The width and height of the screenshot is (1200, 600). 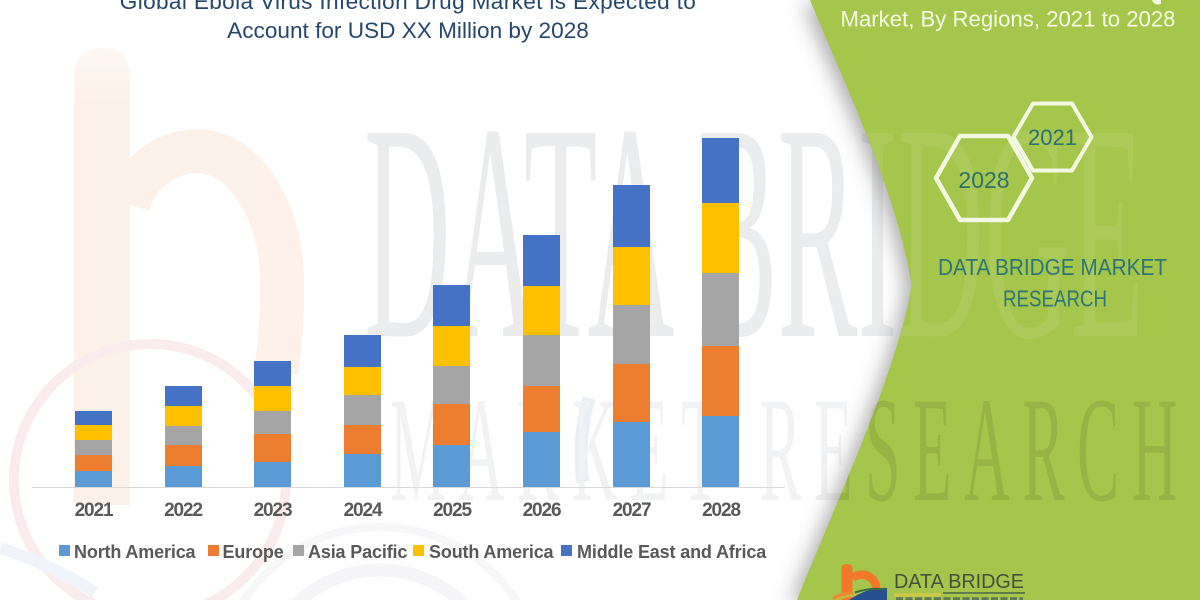 What do you see at coordinates (1052, 267) in the screenshot?
I see `svg-text: DATA BRIDGE MARKET` at bounding box center [1052, 267].